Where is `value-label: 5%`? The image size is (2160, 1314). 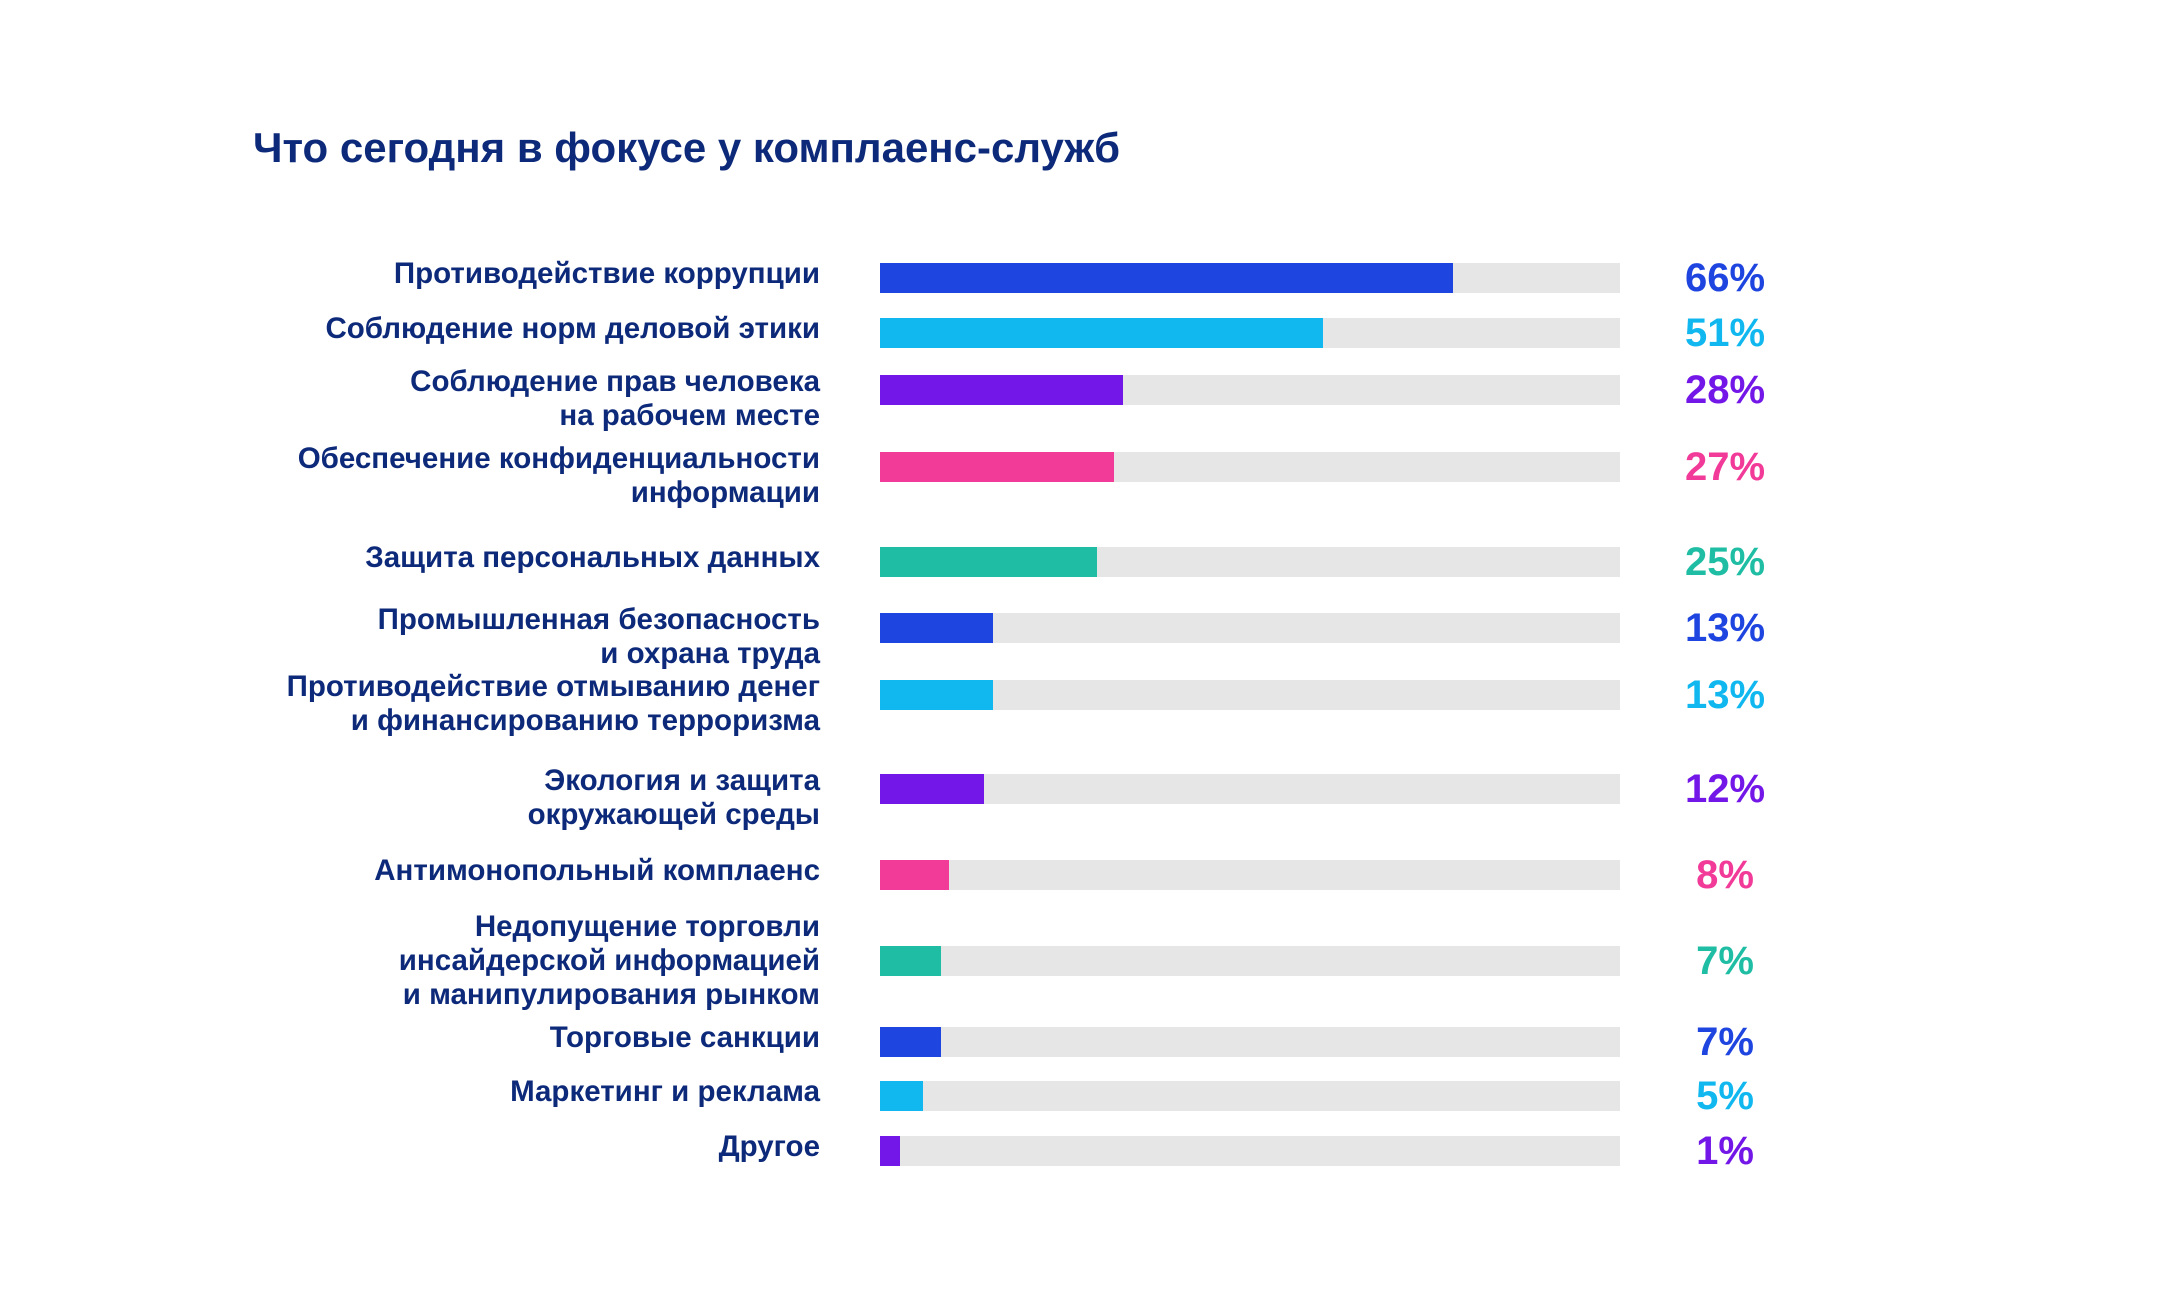 value-label: 5% is located at coordinates (1725, 1096).